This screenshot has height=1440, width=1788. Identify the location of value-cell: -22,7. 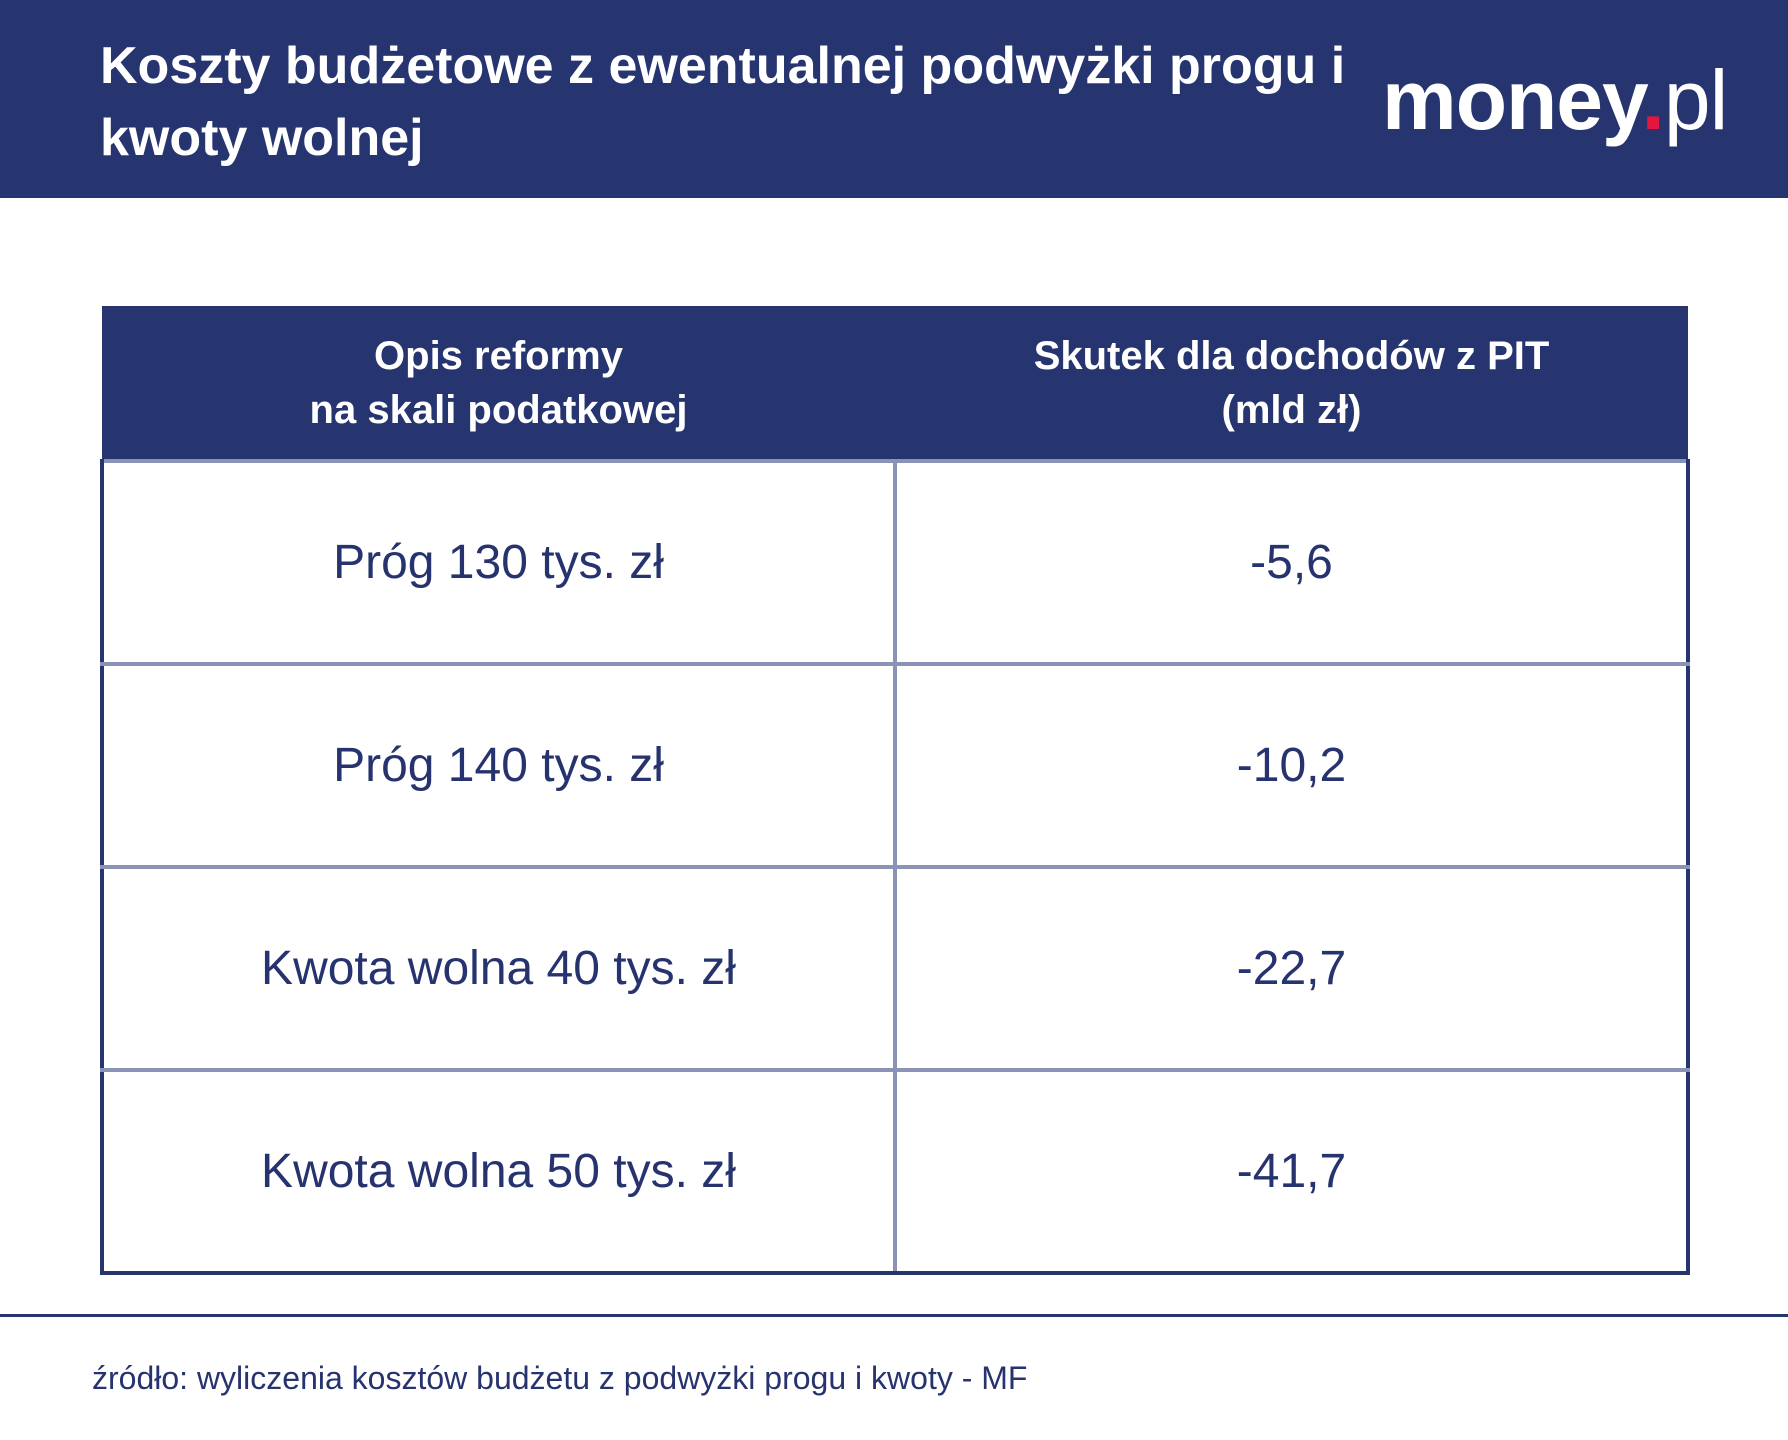
(1291, 968).